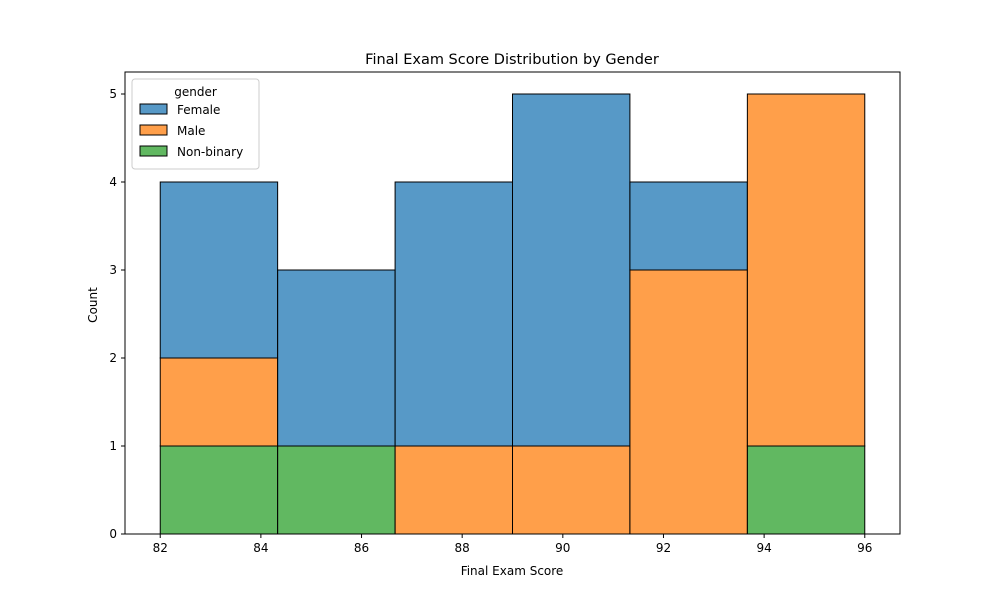 This screenshot has width=1000, height=600. I want to click on legend-label-male: Male, so click(191, 131).